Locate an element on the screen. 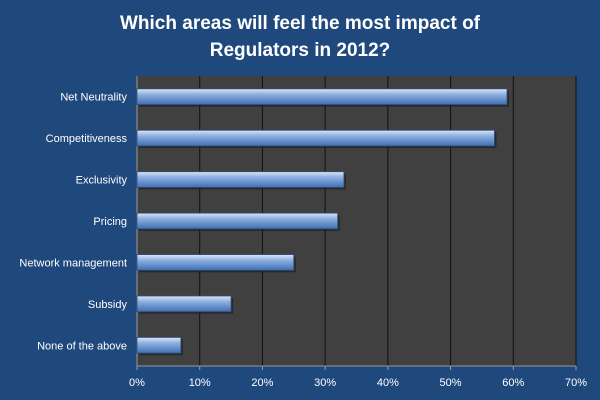 The height and width of the screenshot is (400, 600). category-label-0: Net Neutrality is located at coordinates (93, 98).